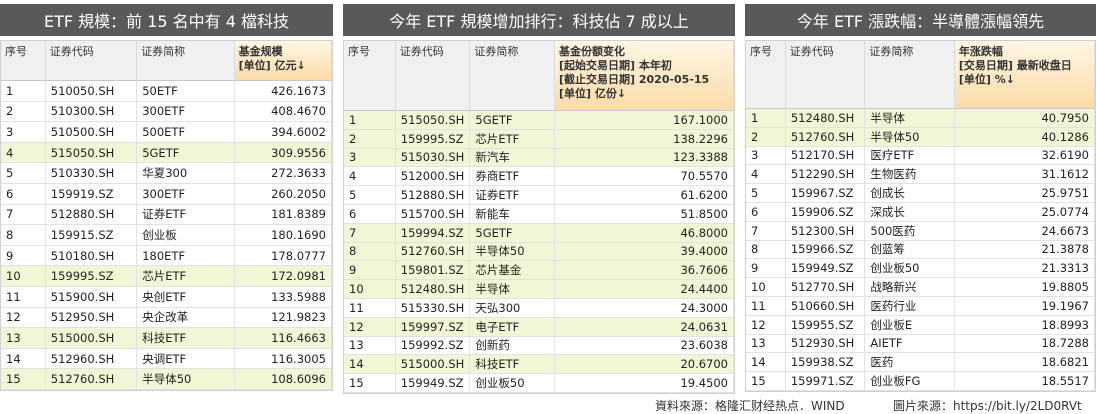 This screenshot has height=414, width=1096. Describe the element at coordinates (283, 194) in the screenshot. I see `table-cell: 260.2050` at that location.